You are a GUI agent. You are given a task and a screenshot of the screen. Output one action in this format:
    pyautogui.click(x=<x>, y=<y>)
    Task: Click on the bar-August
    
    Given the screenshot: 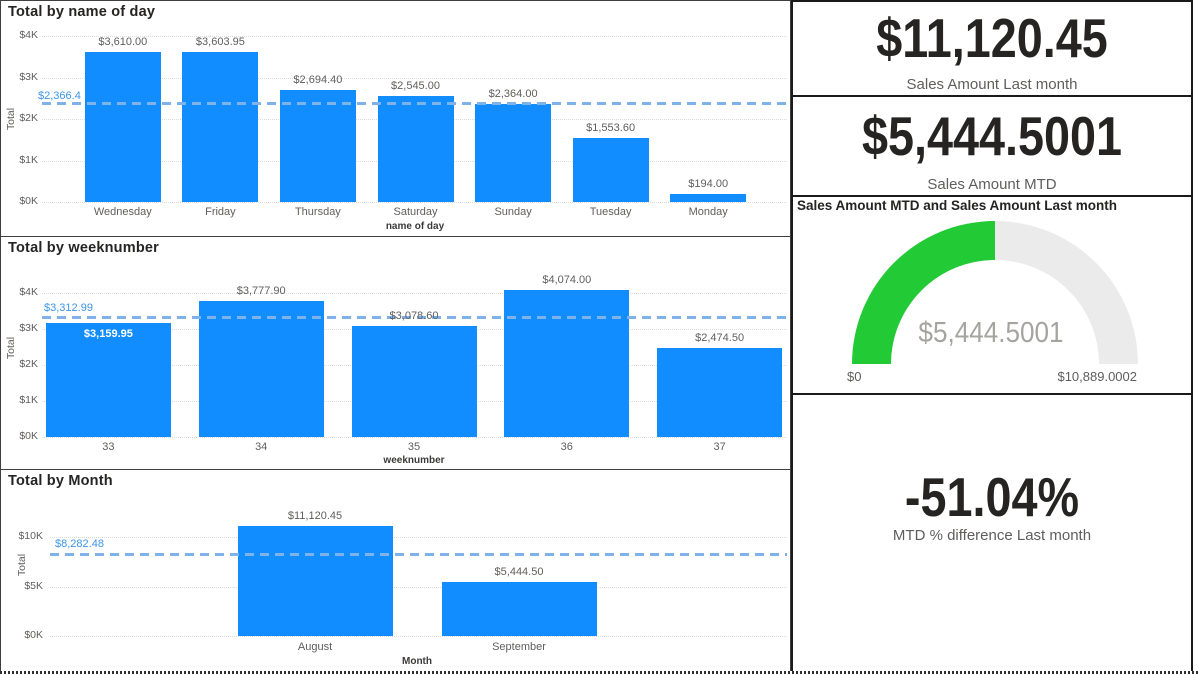 What is the action you would take?
    pyautogui.click(x=315, y=580)
    